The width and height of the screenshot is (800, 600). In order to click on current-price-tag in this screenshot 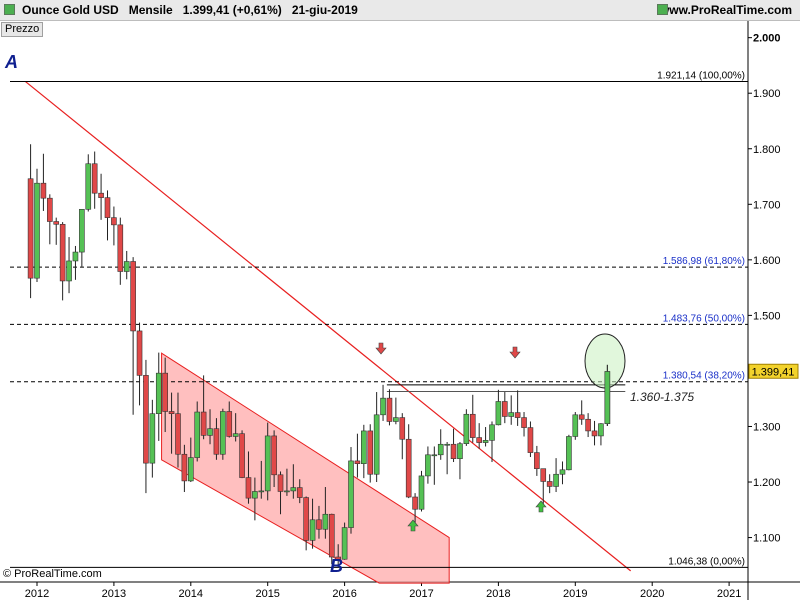, I will do `click(773, 371)`.